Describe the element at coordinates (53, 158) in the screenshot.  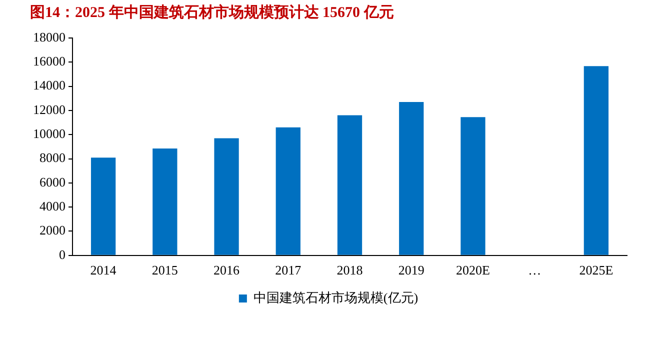
I see `y-tick-label: 8000` at that location.